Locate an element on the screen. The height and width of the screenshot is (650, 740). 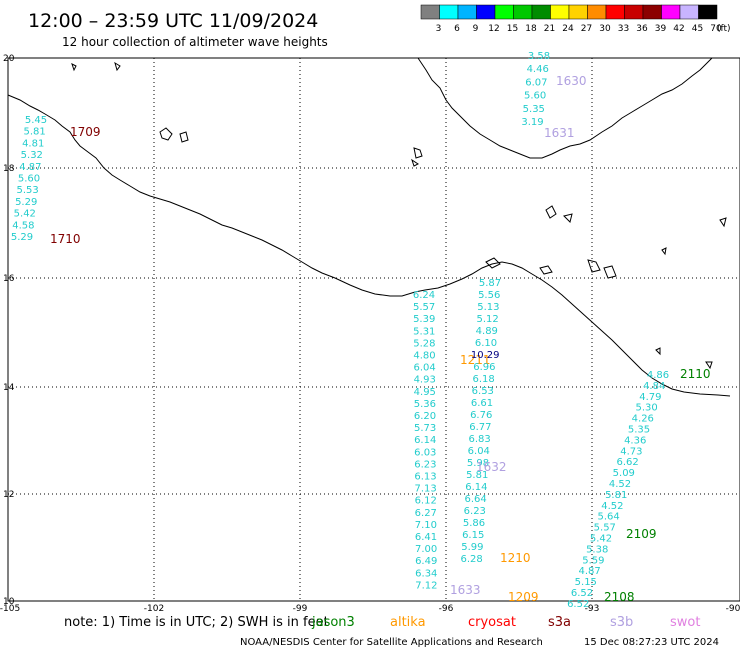
track-time-label: 1211 is located at coordinates (475, 360).